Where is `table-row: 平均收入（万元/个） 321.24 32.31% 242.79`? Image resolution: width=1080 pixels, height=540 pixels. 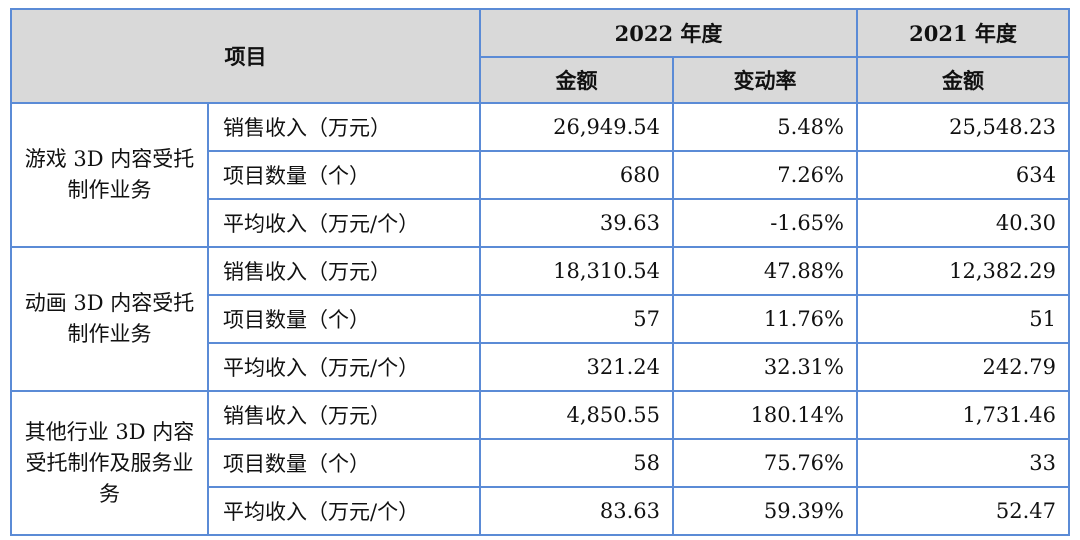 table-row: 平均收入（万元/个） 321.24 32.31% 242.79 is located at coordinates (540, 367).